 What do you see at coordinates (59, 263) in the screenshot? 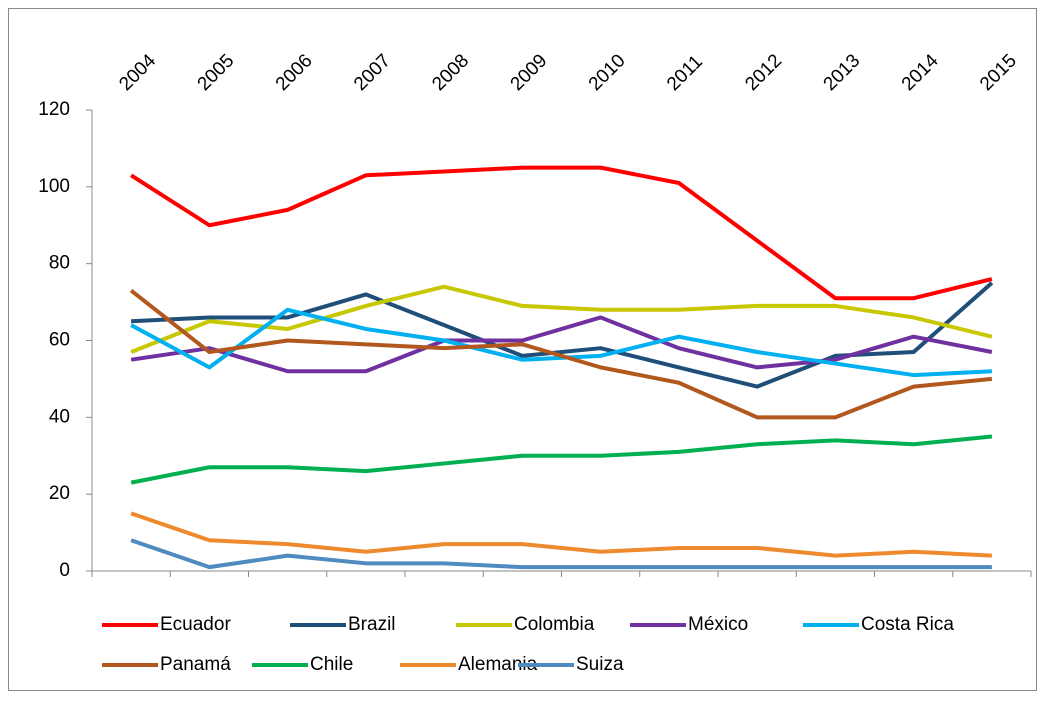
I see `y-tick-label: 80` at bounding box center [59, 263].